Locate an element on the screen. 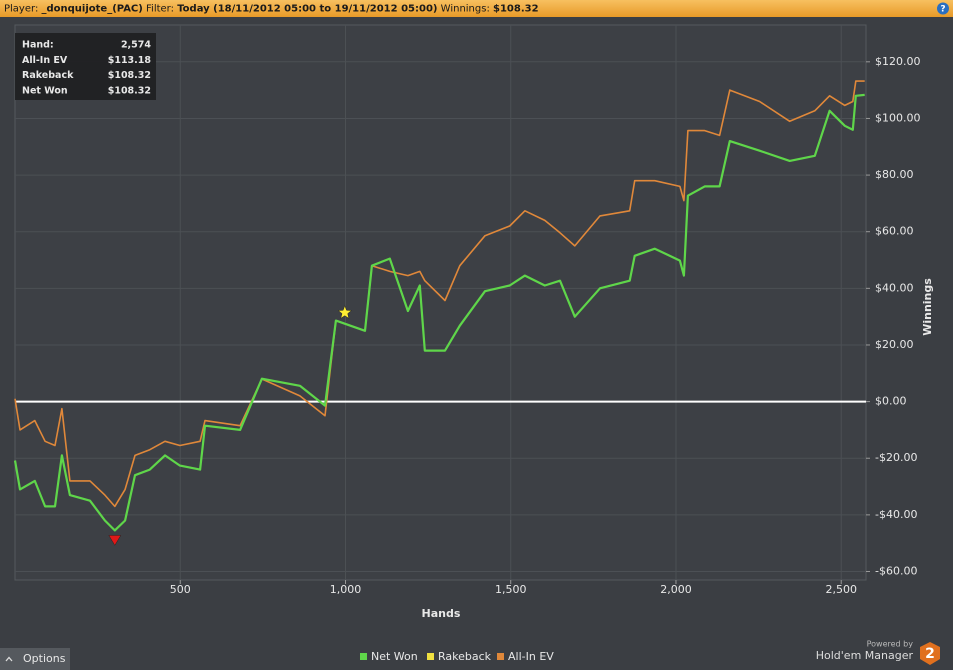 This screenshot has height=670, width=953. header-bar is located at coordinates (476, 8).